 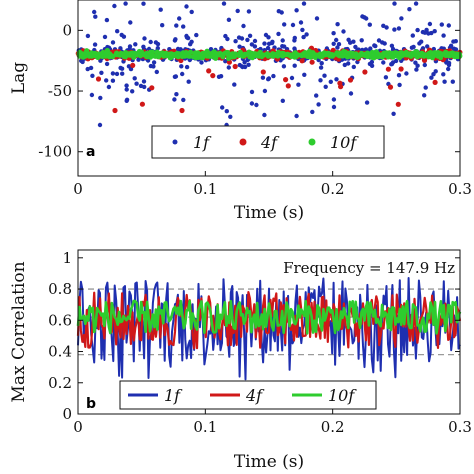 What do you see at coordinates (270, 142) in the screenshot?
I see `legend-label-4f: 4f` at bounding box center [270, 142].